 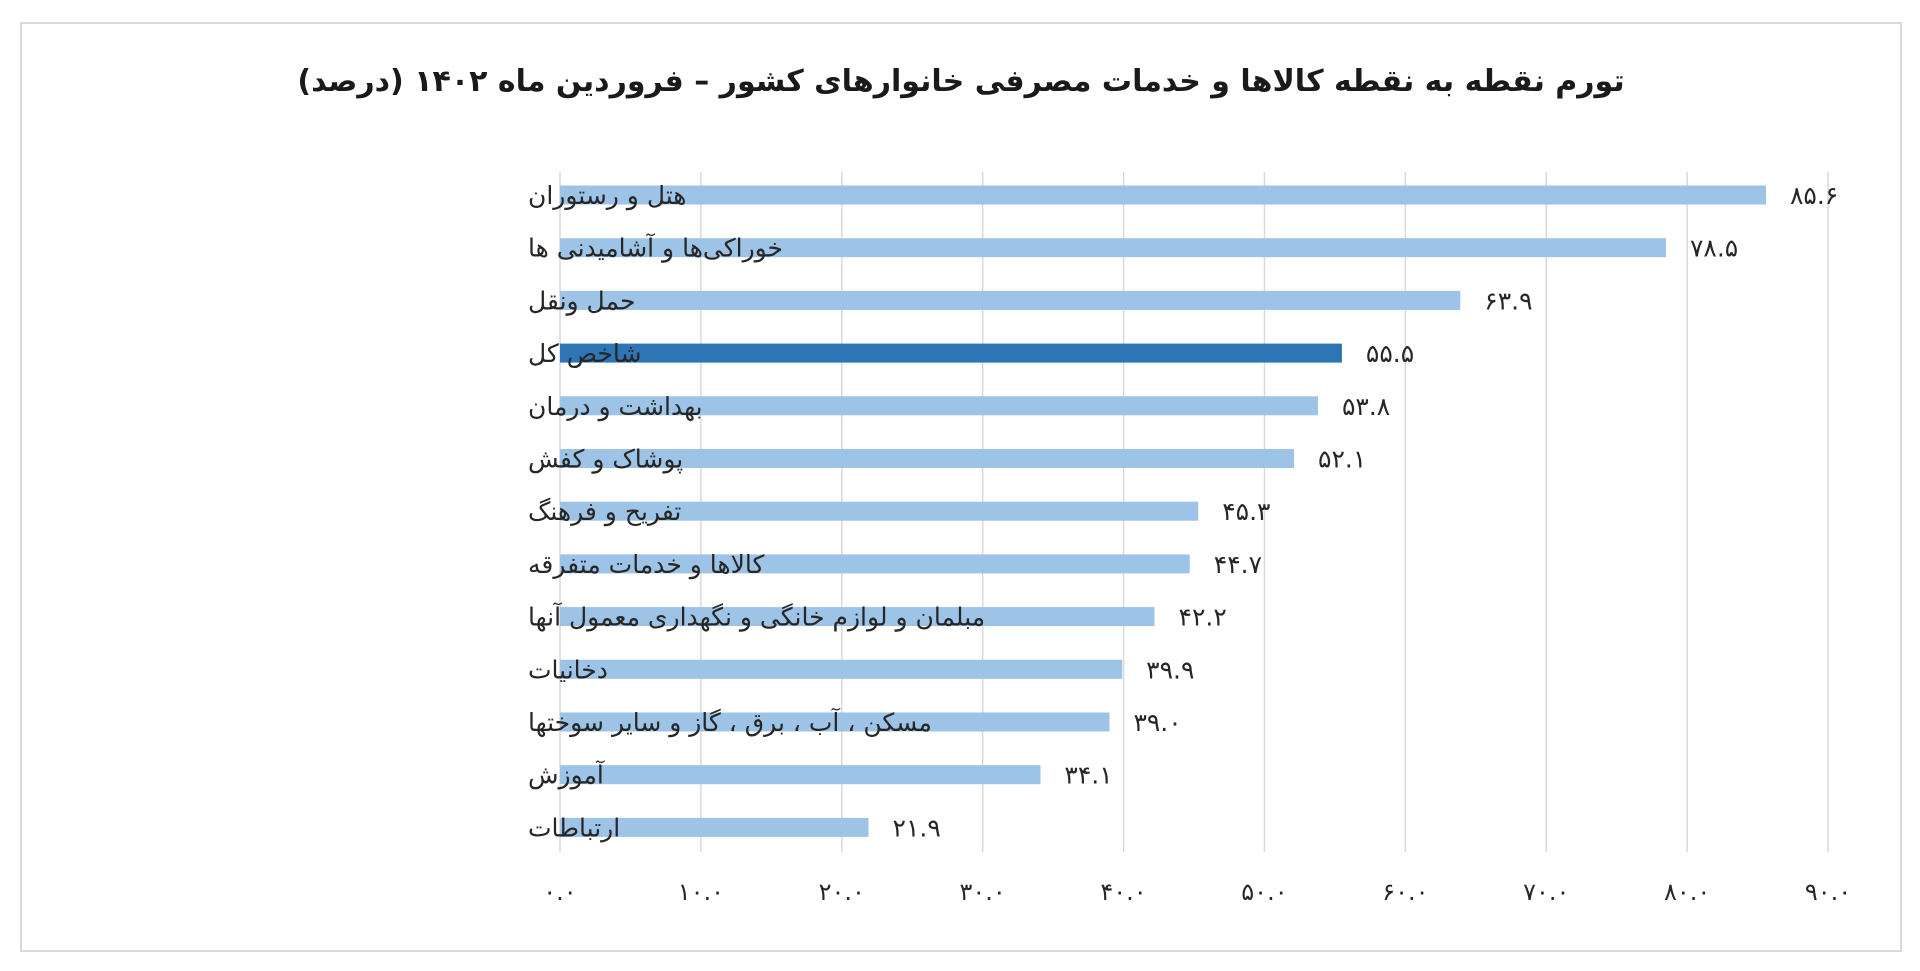 I want to click on x-tick-label: ۱۰.۰, so click(x=701, y=892).